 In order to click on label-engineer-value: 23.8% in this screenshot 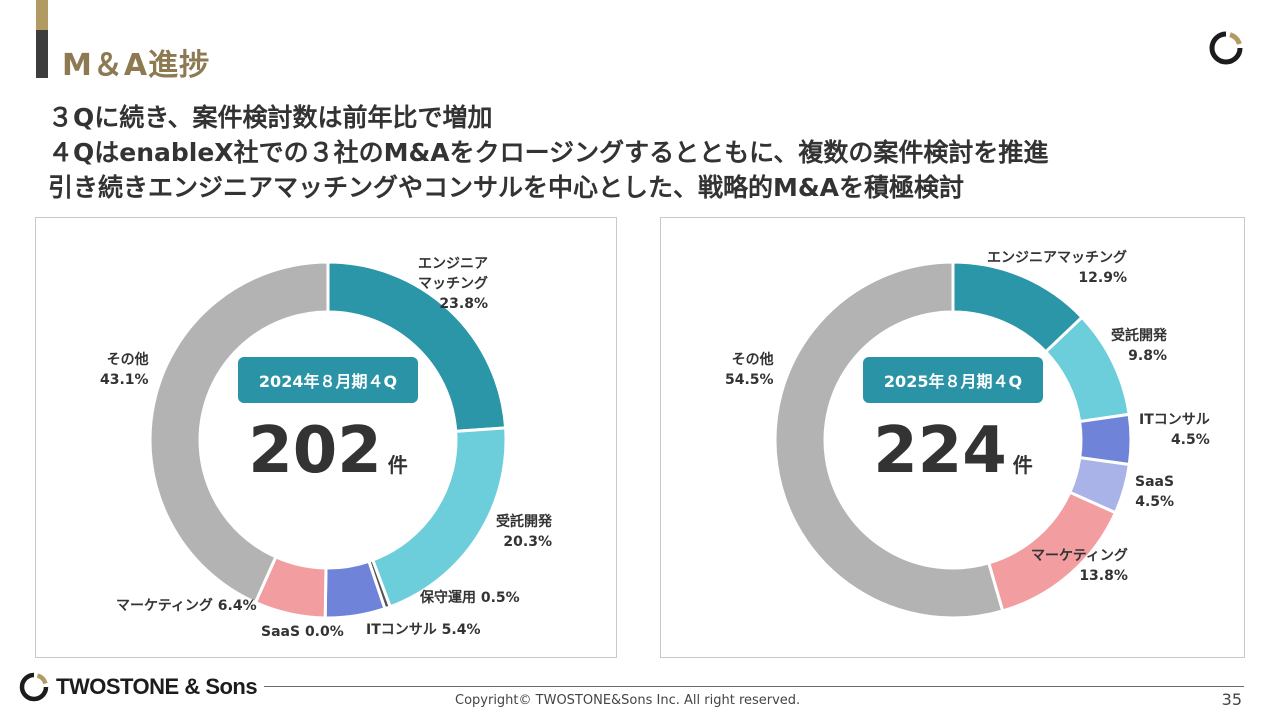, I will do `click(463, 304)`.